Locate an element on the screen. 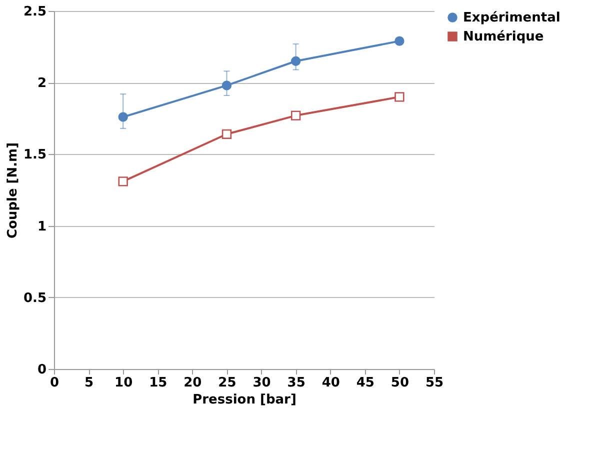 This screenshot has height=459, width=593. legend-label: Numérique is located at coordinates (503, 37).